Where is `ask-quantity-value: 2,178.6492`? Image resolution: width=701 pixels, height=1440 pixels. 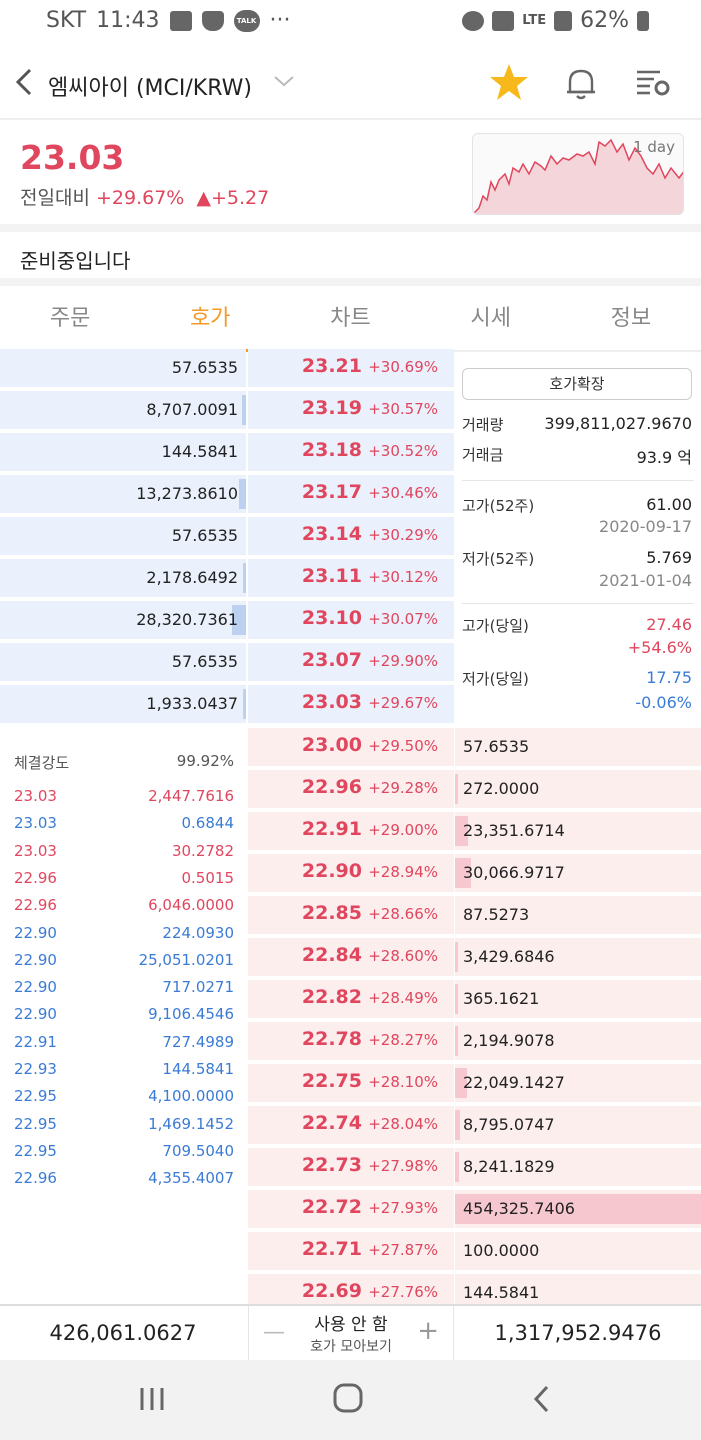
ask-quantity-value: 2,178.6492 is located at coordinates (192, 577).